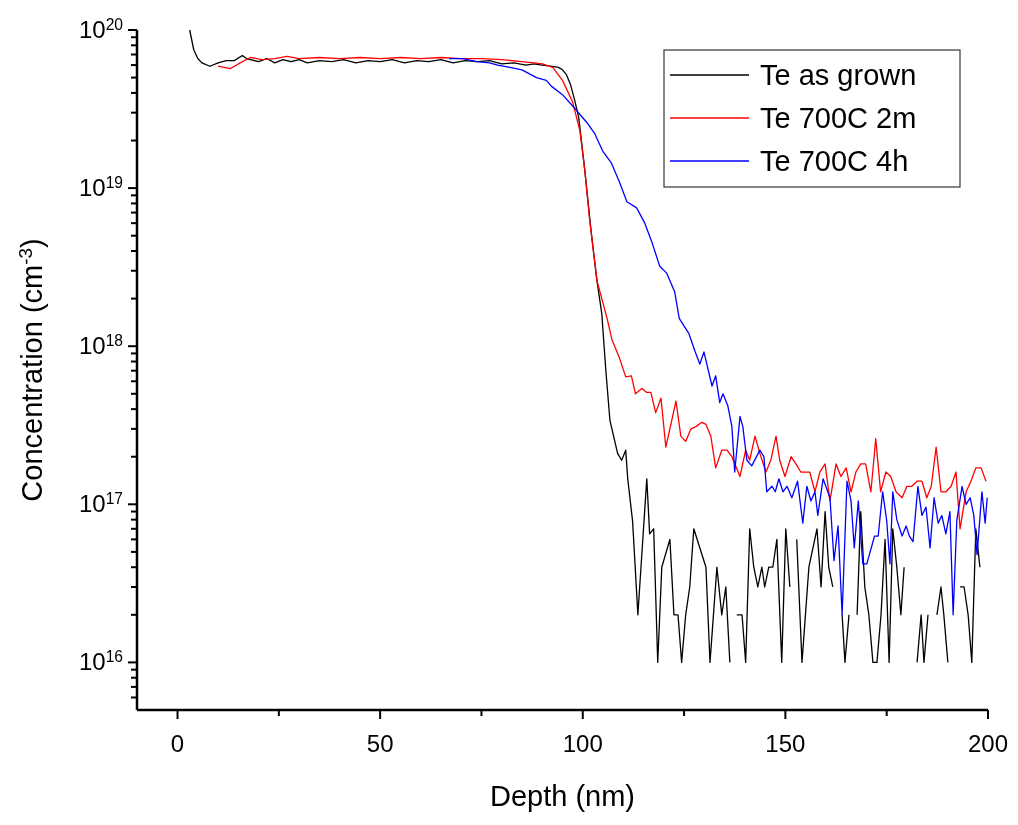 The height and width of the screenshot is (825, 1018). I want to click on y-tick-label: 10$^{16}$, so click(100, 661).